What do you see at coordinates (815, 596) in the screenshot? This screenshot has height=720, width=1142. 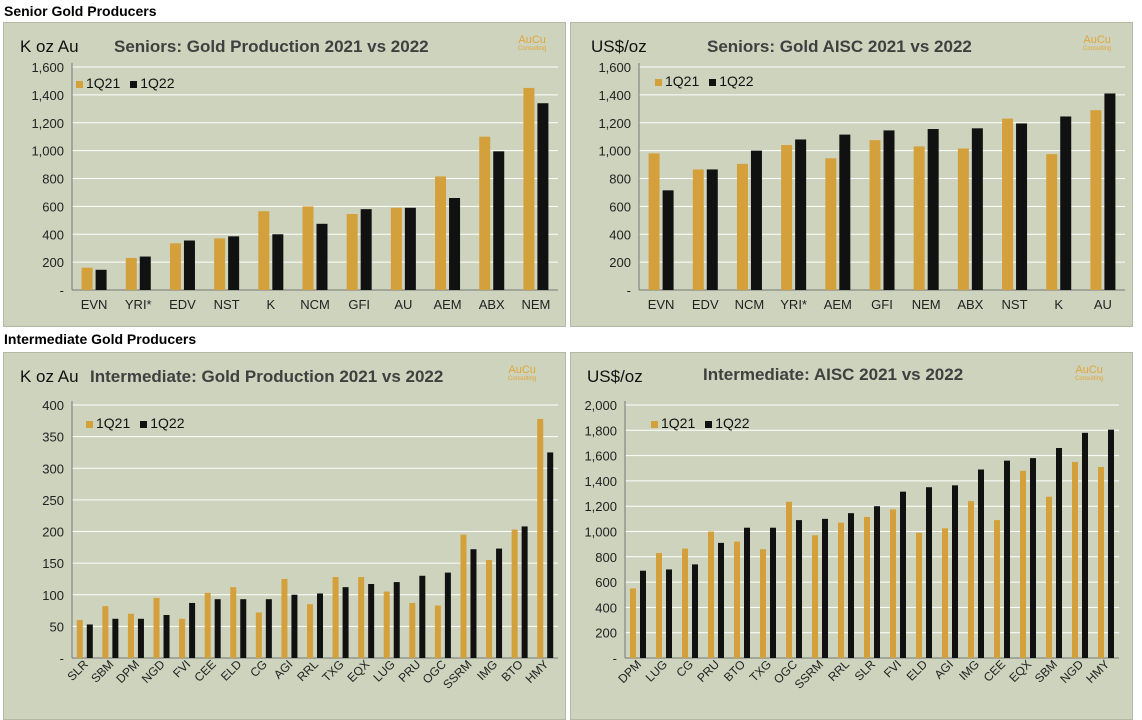 I see `bar-1q21-ssrm` at bounding box center [815, 596].